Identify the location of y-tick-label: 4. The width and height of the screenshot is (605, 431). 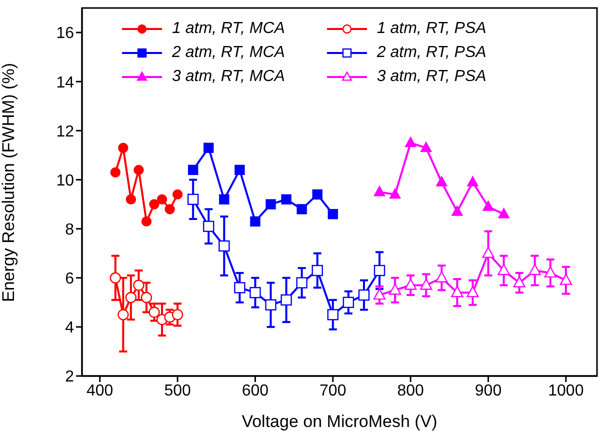
(69, 328).